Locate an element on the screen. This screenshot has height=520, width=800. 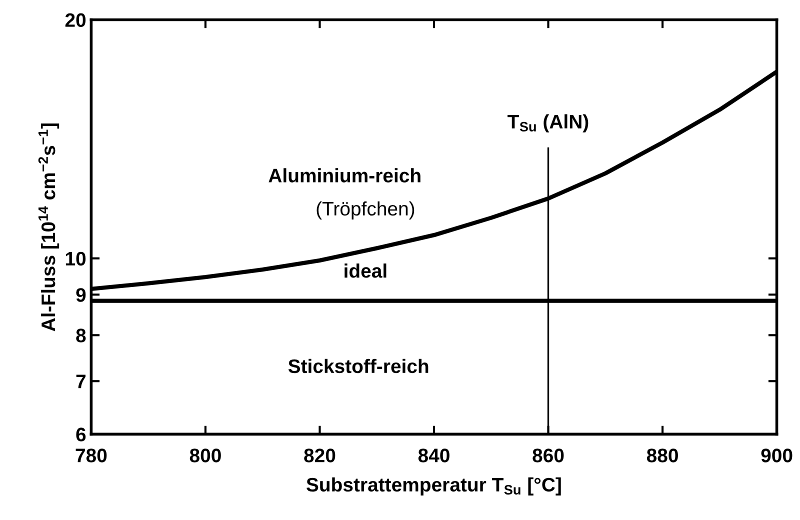
annotation: Stickstoff-reich is located at coordinates (358, 366).